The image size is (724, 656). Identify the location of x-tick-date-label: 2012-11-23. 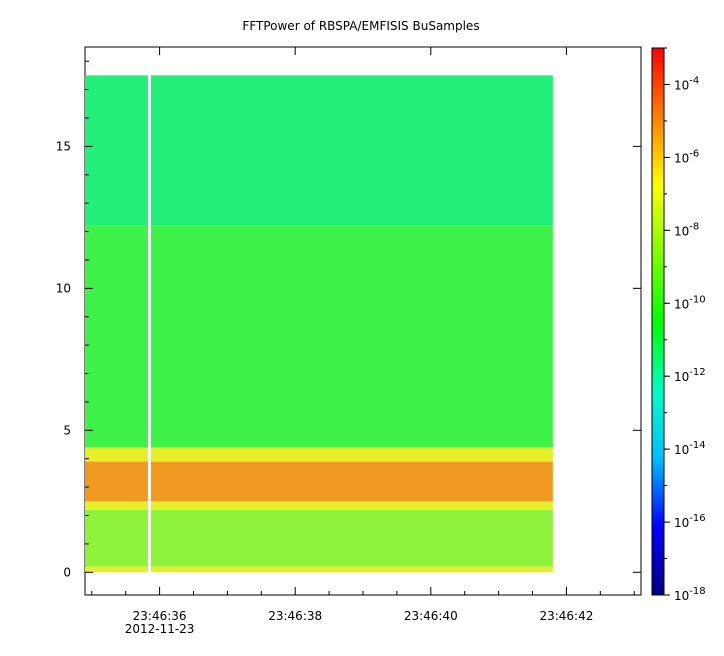
(160, 629).